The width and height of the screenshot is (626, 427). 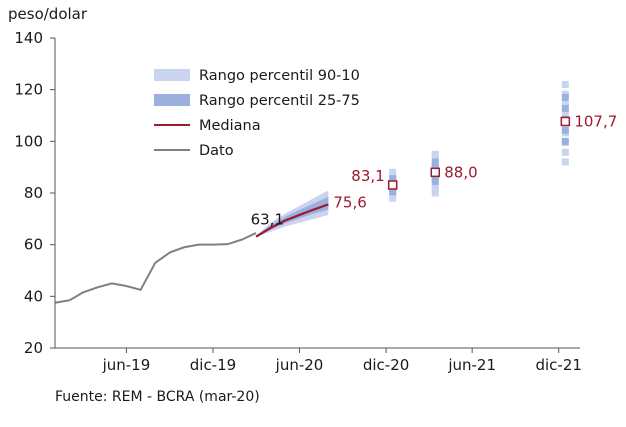 I want to click on y-tick-label: 80, so click(x=33, y=193).